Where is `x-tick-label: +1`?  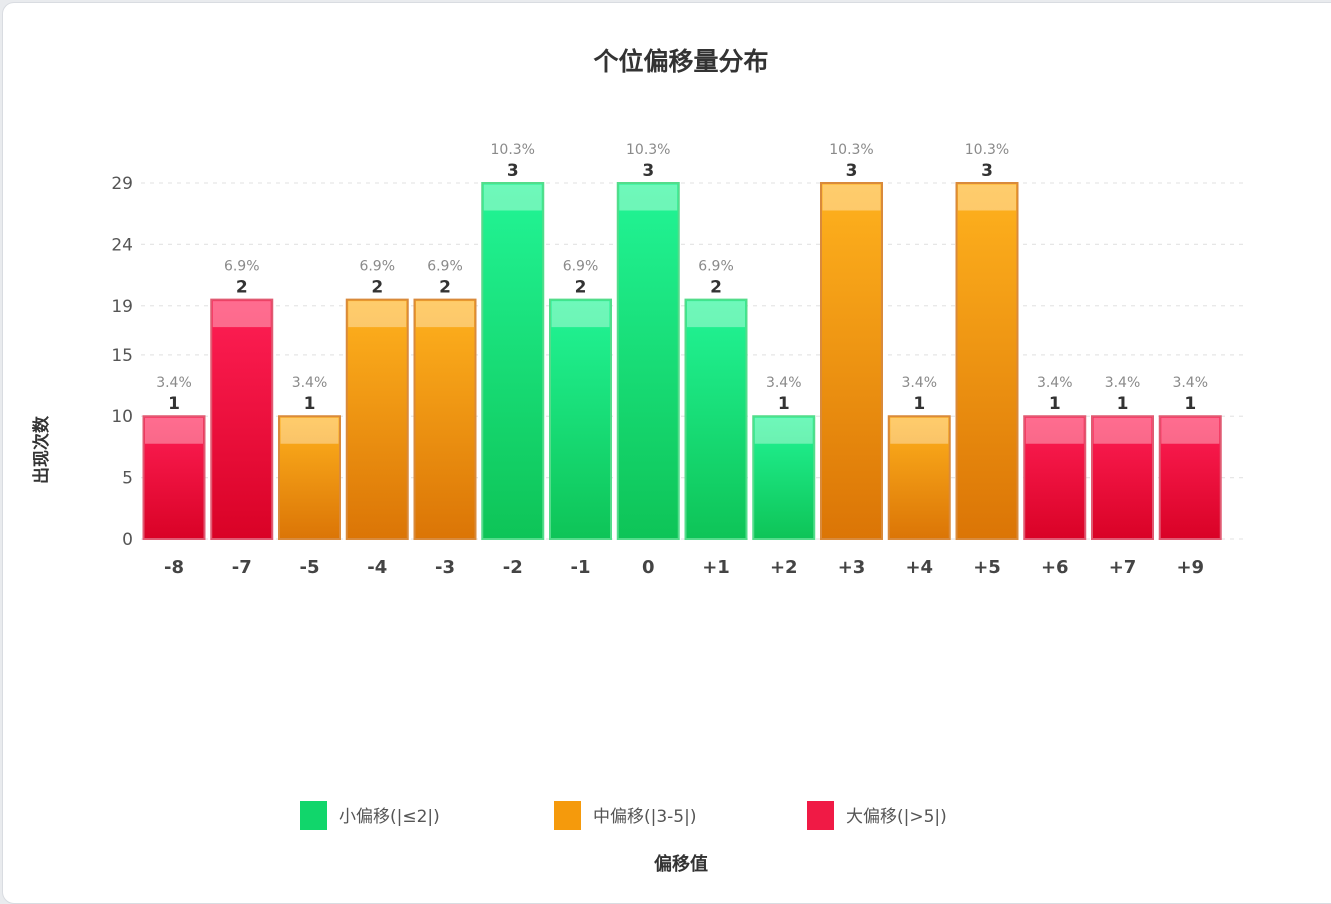
x-tick-label: +1 is located at coordinates (716, 567).